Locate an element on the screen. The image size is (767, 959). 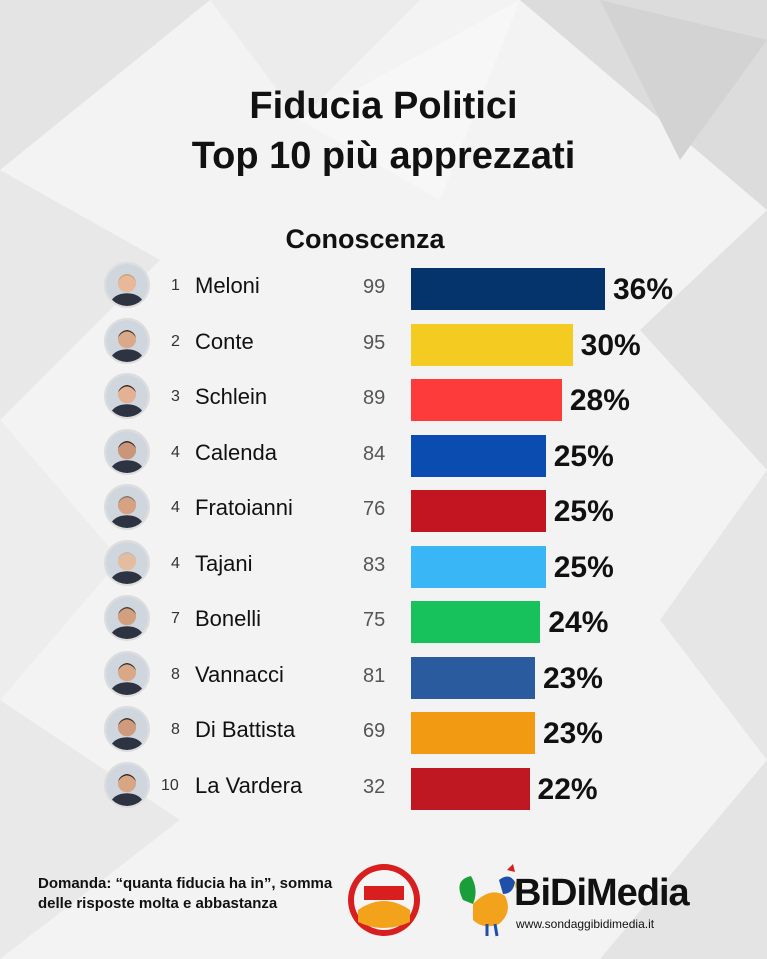
chart-title-line1: Fiducia Politici is located at coordinates (383, 106).